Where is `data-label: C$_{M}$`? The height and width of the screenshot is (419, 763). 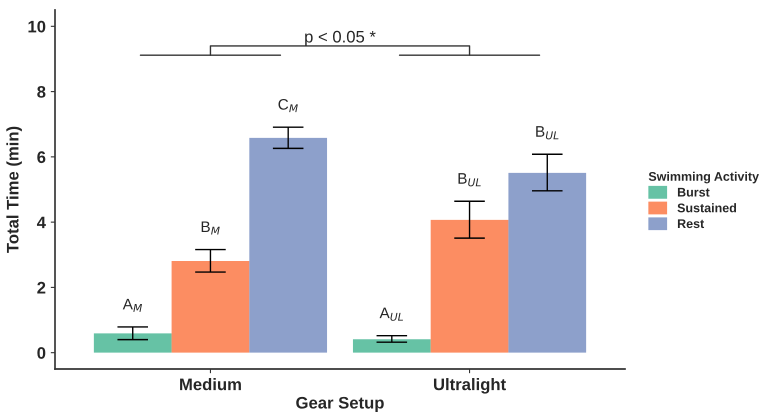
data-label: C$_{M}$ is located at coordinates (288, 105).